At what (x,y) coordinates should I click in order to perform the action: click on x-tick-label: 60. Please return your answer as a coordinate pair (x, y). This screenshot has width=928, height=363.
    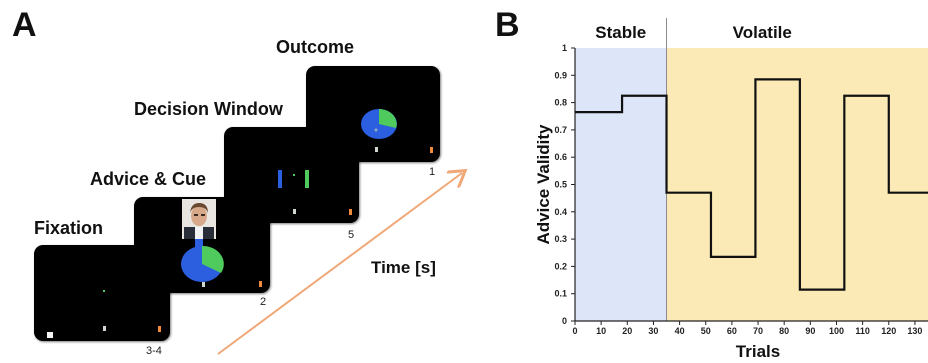
    Looking at the image, I should click on (732, 331).